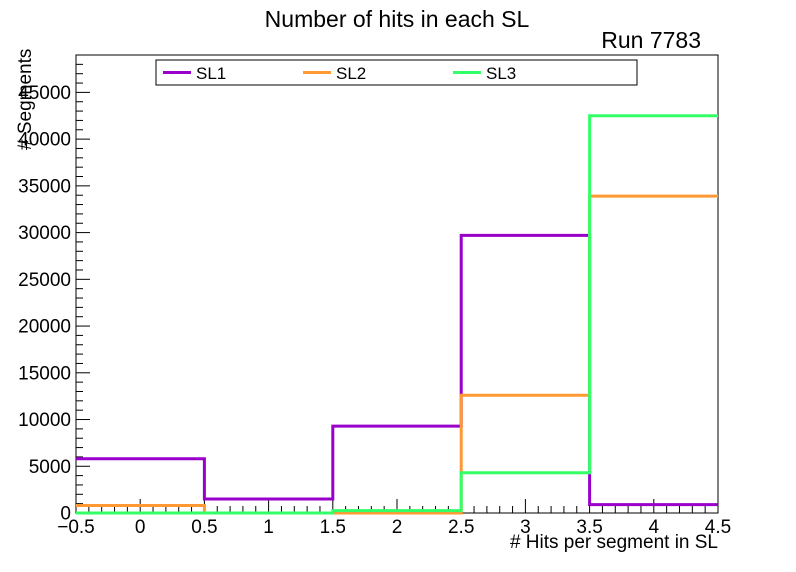 The height and width of the screenshot is (572, 796). Describe the element at coordinates (44, 140) in the screenshot. I see `y-tick-label: 40000` at that location.